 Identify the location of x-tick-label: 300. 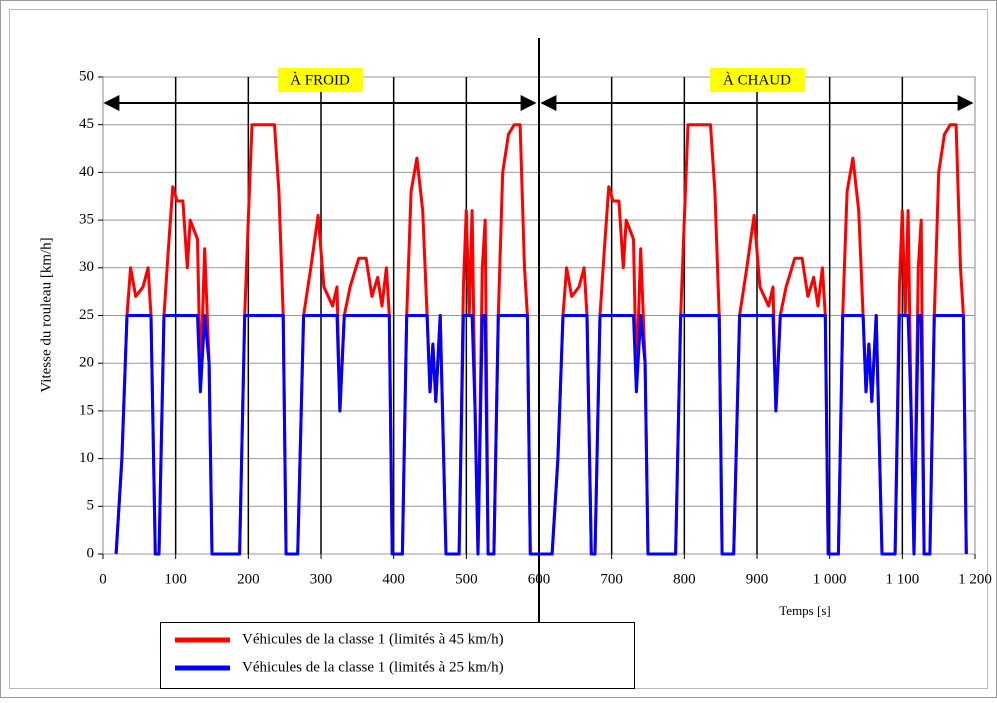
(321, 579).